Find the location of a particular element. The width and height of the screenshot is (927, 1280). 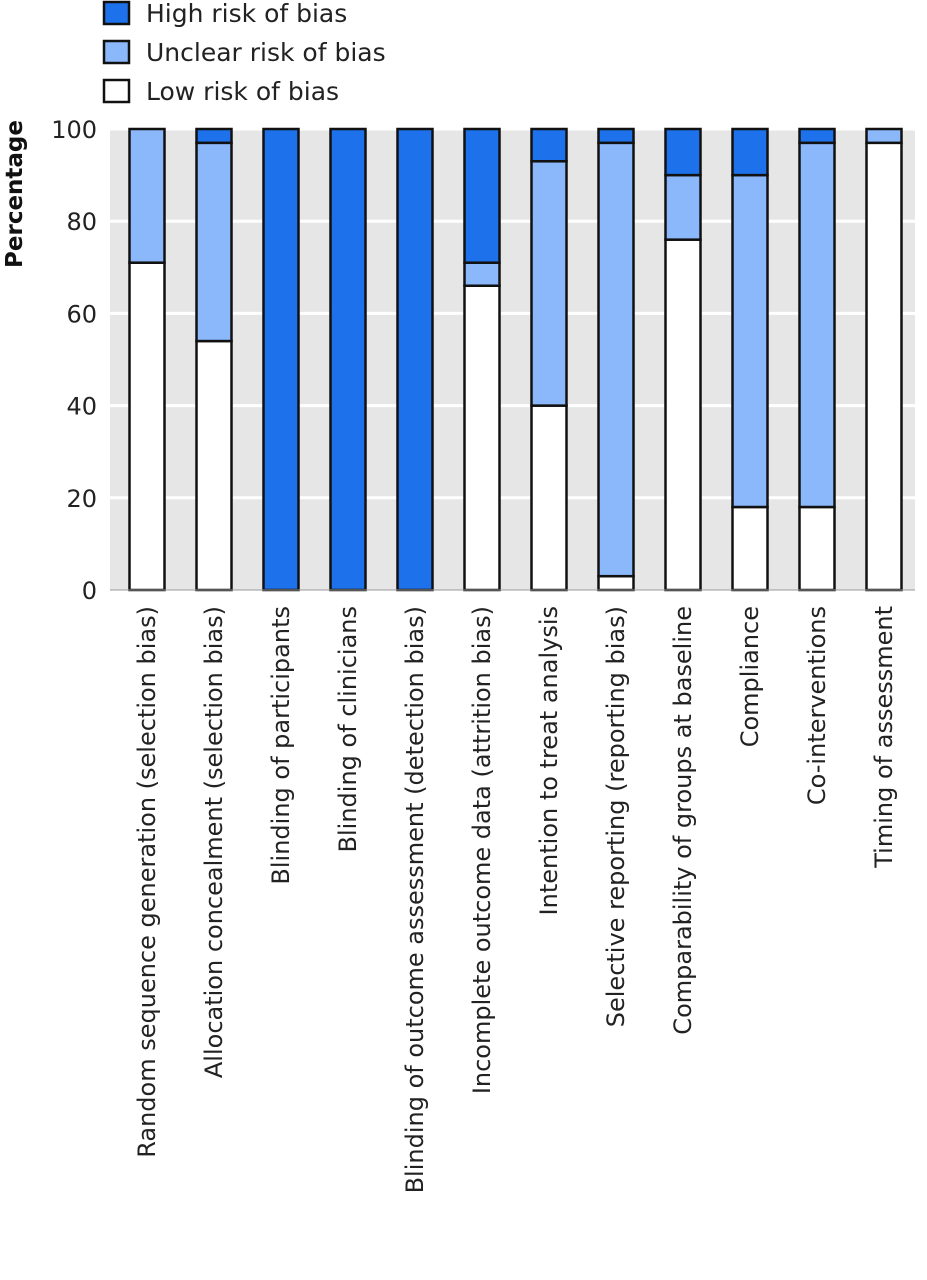

y-tick-label: 40 is located at coordinates (81, 407).